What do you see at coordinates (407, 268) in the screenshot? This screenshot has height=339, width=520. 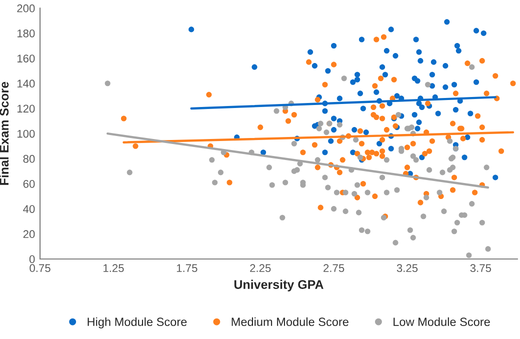 I see `x-tick-label: 3.25` at bounding box center [407, 268].